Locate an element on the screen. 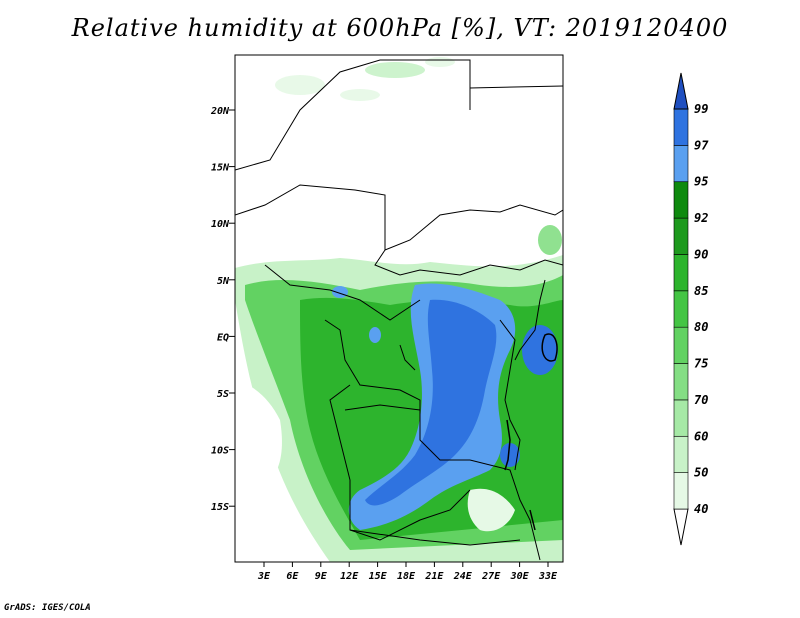 The image size is (800, 618). lat-label: 10S is located at coordinates (220, 451).